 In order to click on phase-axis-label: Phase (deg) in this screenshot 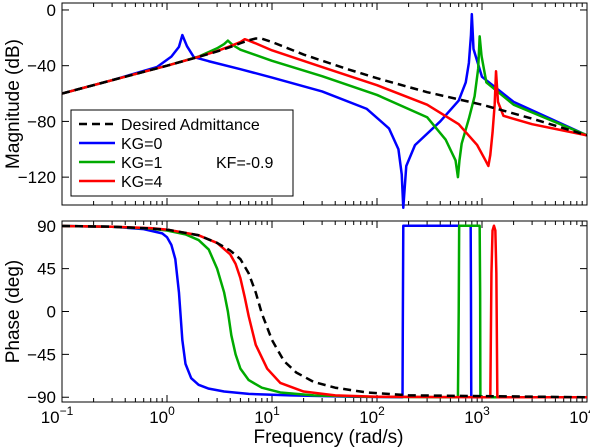, I will do `click(13, 312)`.